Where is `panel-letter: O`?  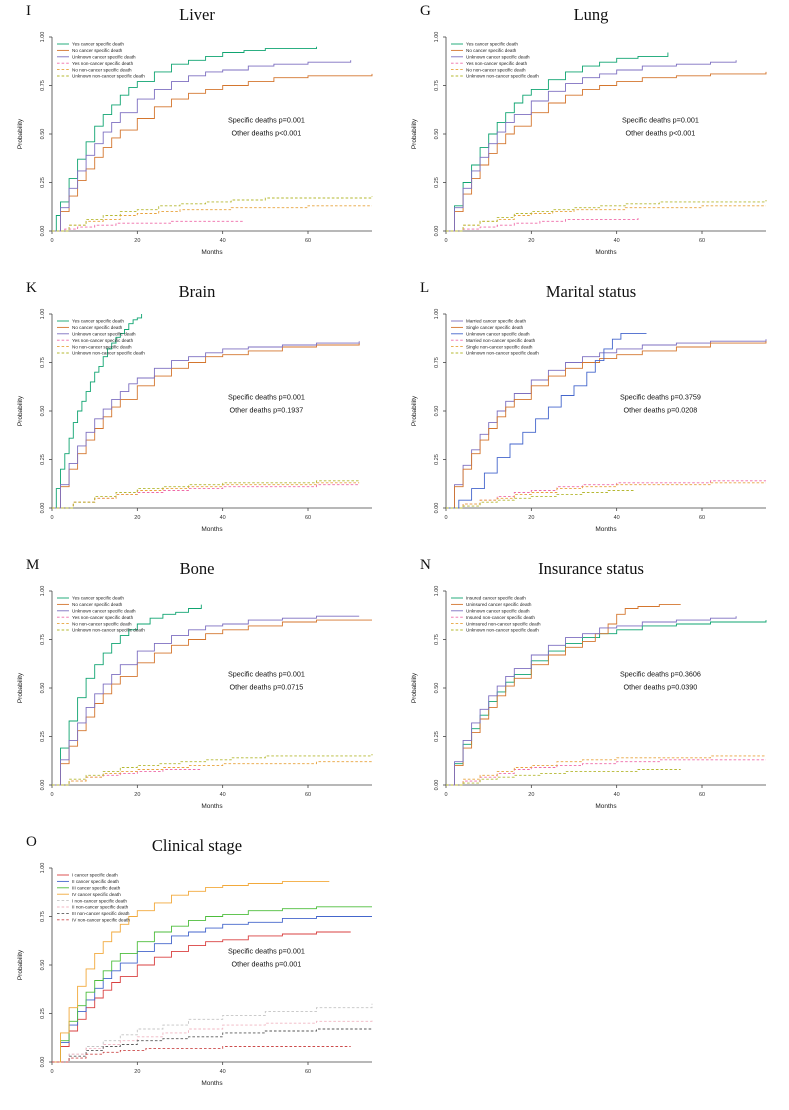 panel-letter: O is located at coordinates (31, 842).